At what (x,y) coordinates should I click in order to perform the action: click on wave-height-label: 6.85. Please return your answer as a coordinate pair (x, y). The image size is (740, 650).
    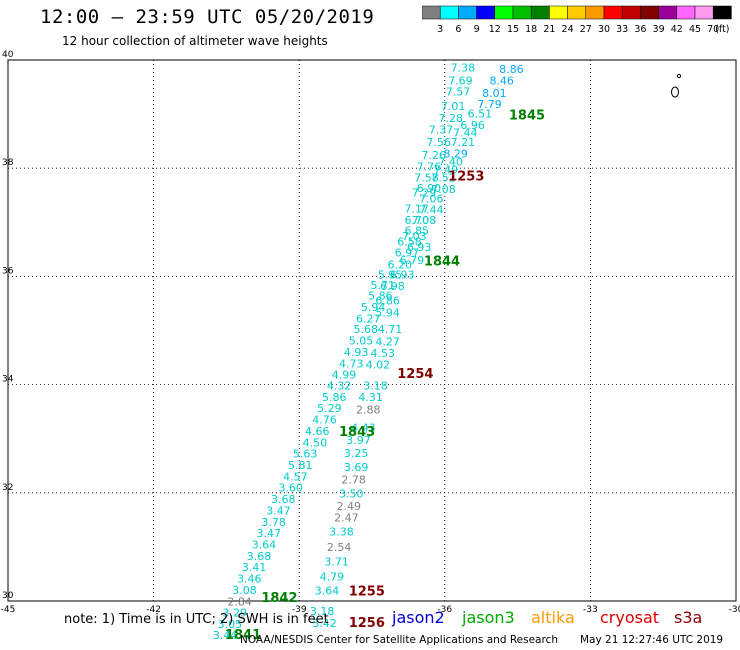
    Looking at the image, I should click on (417, 231).